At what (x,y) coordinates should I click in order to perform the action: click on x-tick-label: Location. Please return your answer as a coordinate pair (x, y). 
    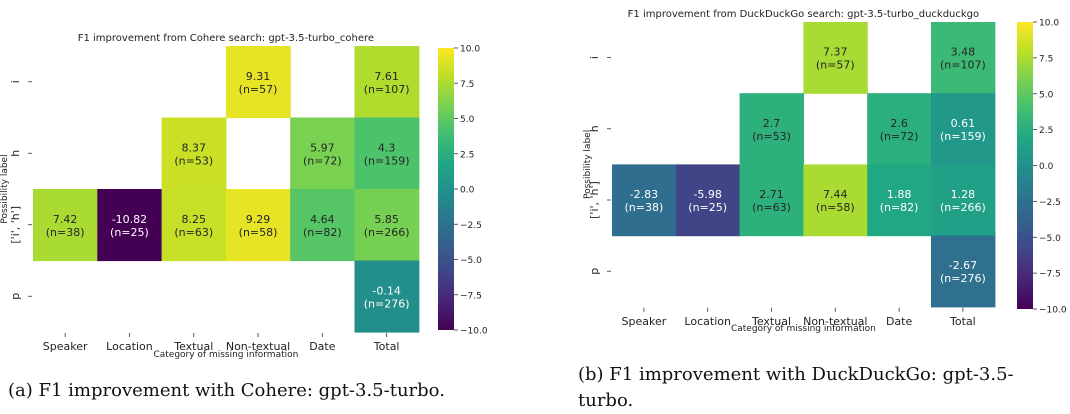
    Looking at the image, I should click on (129, 346).